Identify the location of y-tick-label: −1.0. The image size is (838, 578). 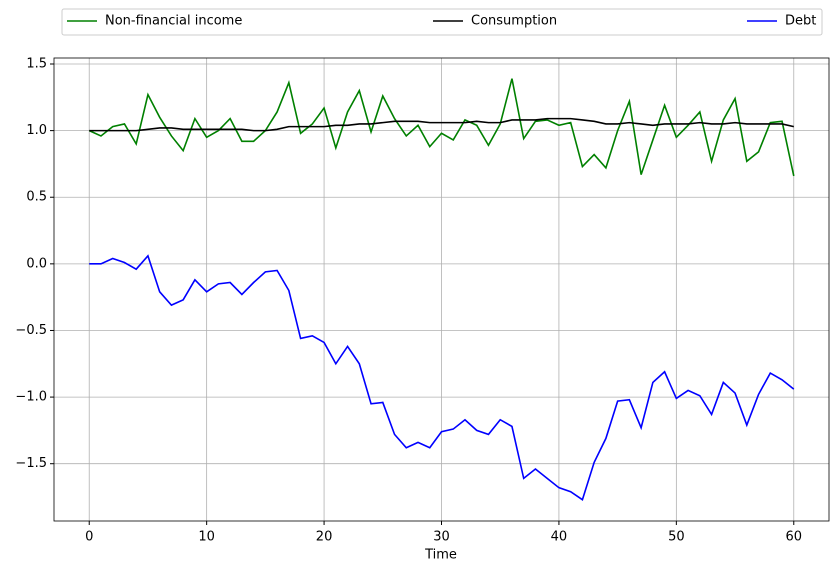
(31, 397).